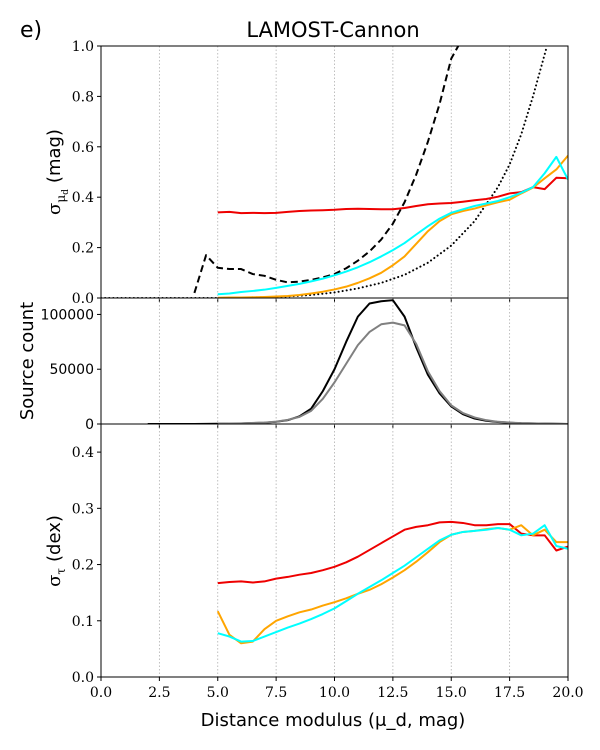 This screenshot has width=600, height=750. What do you see at coordinates (218, 693) in the screenshot?
I see `x-tick-label: 5.0` at bounding box center [218, 693].